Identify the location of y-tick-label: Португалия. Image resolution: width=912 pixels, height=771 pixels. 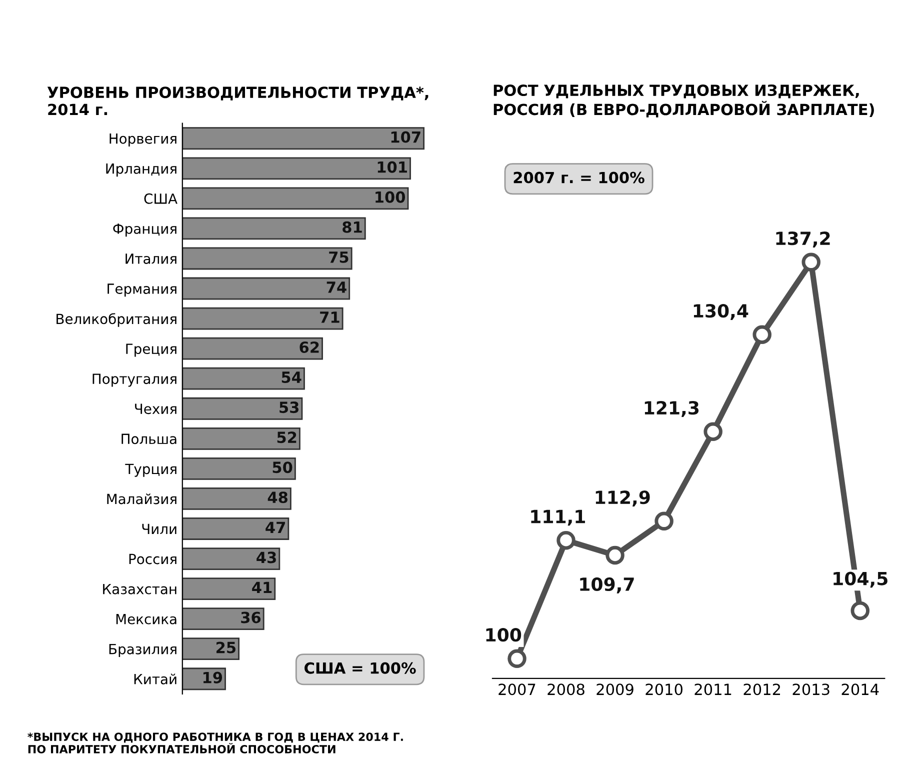
(134, 380).